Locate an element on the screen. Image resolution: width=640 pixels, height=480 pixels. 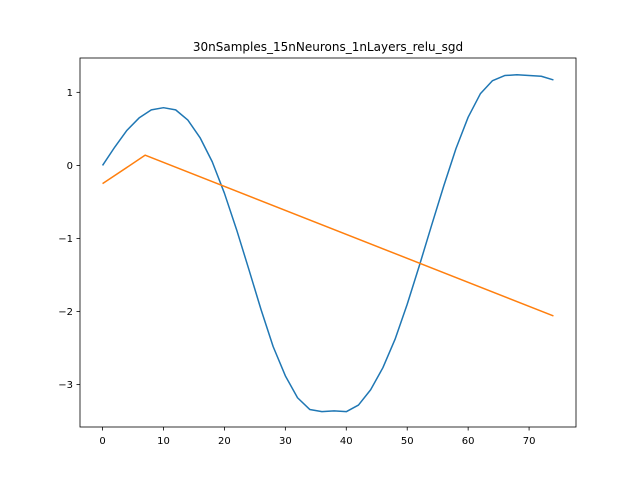
x-tick-label: 20 is located at coordinates (224, 441).